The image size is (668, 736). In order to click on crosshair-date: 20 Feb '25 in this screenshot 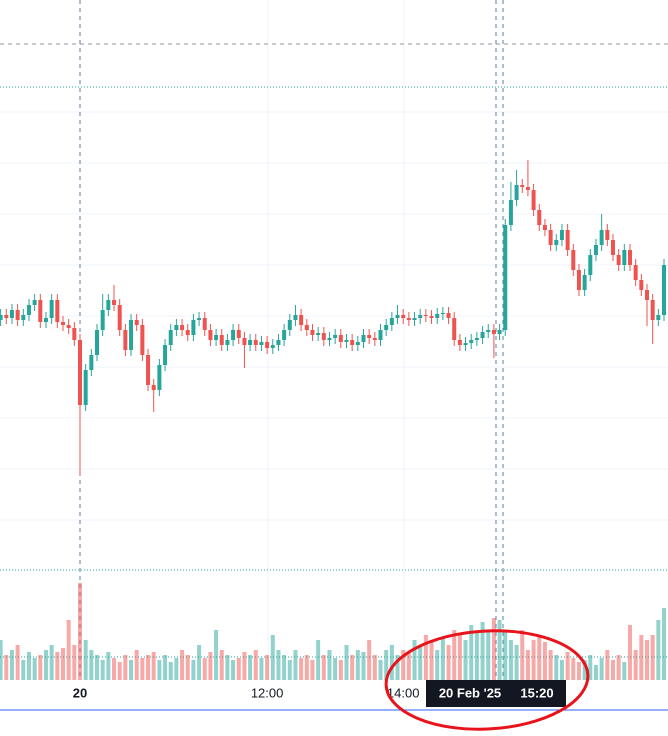, I will do `click(470, 692)`.